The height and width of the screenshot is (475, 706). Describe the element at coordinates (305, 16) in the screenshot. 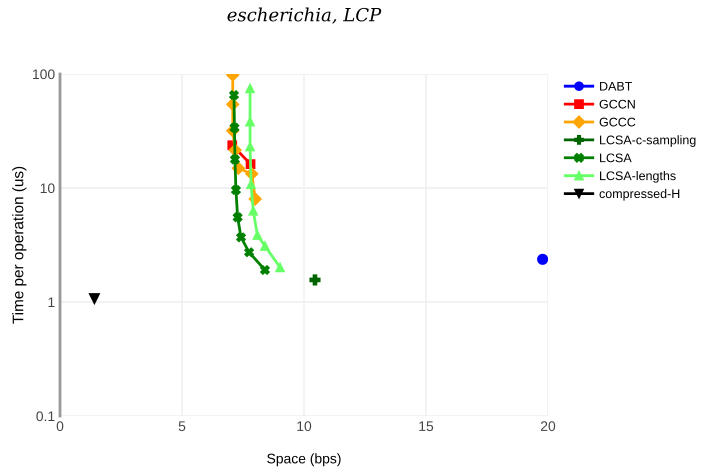

I see `chart-title: escherichia, LCP` at that location.